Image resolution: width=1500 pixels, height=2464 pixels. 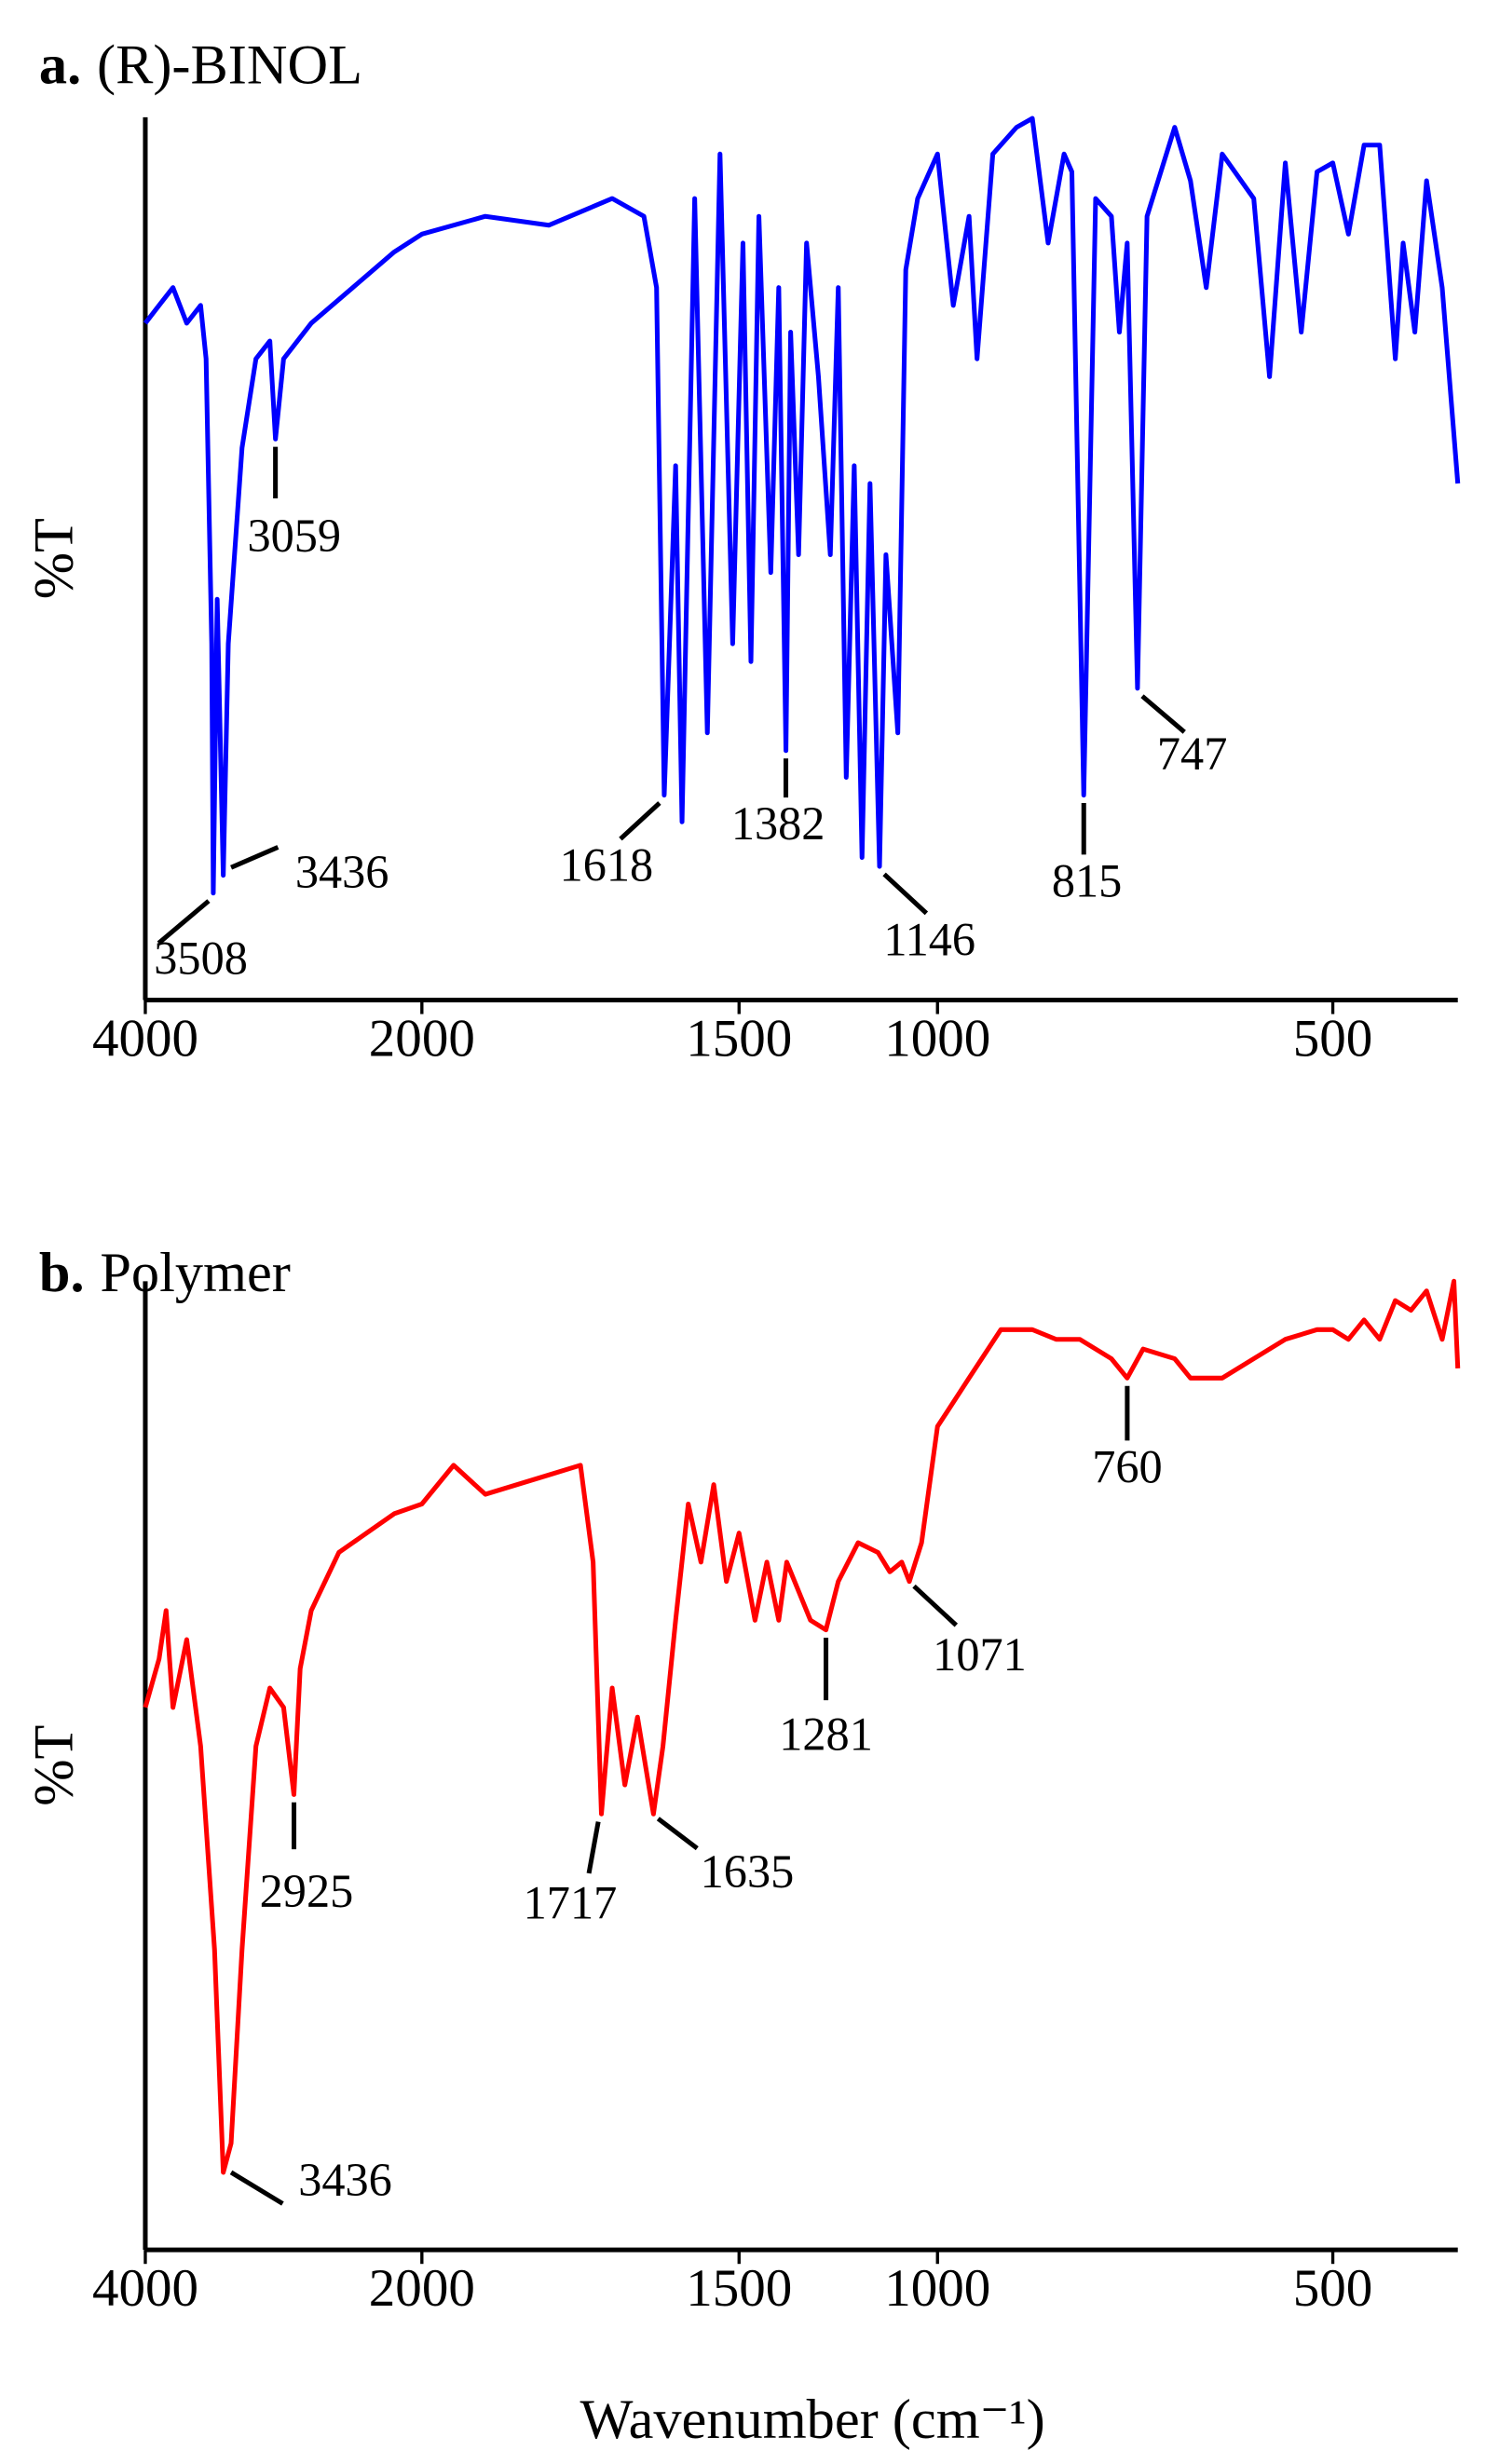 What do you see at coordinates (62, 1273) in the screenshot?
I see `panel-label: b.` at bounding box center [62, 1273].